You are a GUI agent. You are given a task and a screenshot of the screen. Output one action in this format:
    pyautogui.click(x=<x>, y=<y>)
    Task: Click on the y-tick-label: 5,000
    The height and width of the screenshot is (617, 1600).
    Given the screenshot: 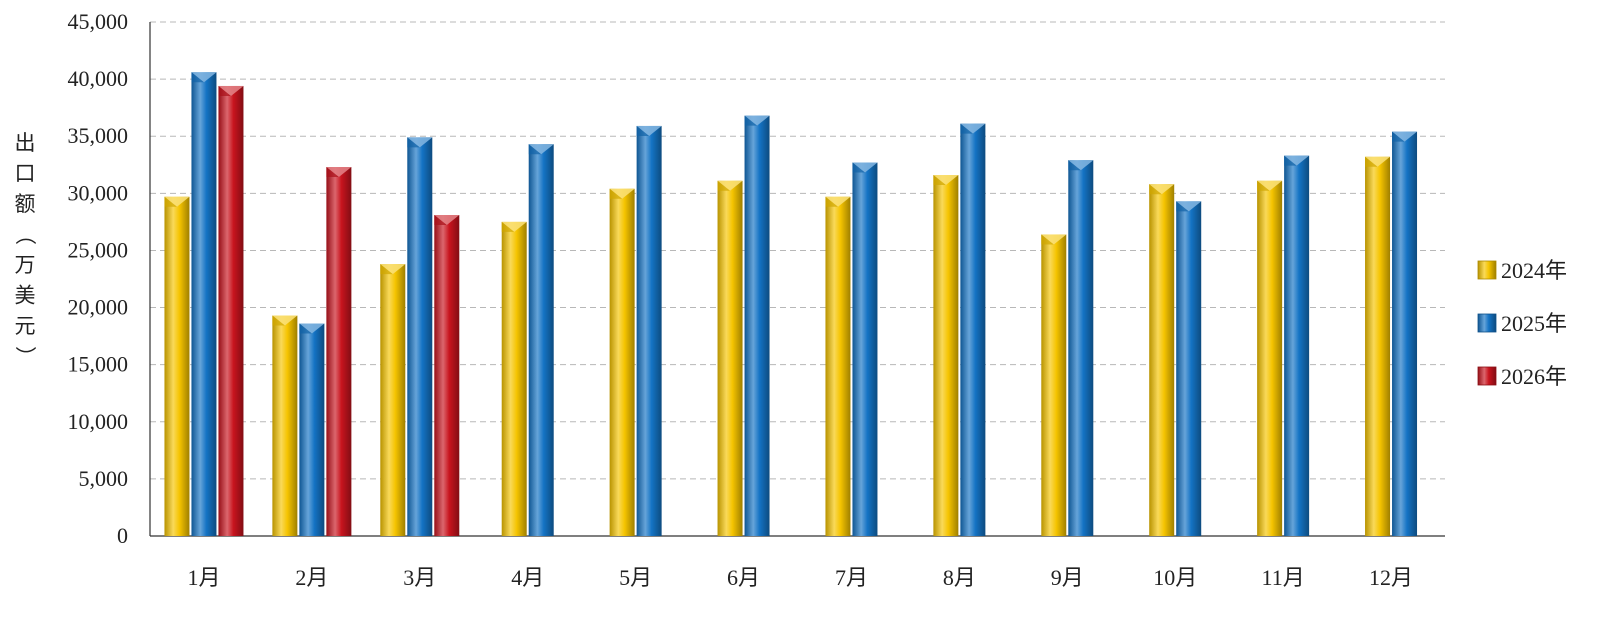 What is the action you would take?
    pyautogui.click(x=104, y=478)
    